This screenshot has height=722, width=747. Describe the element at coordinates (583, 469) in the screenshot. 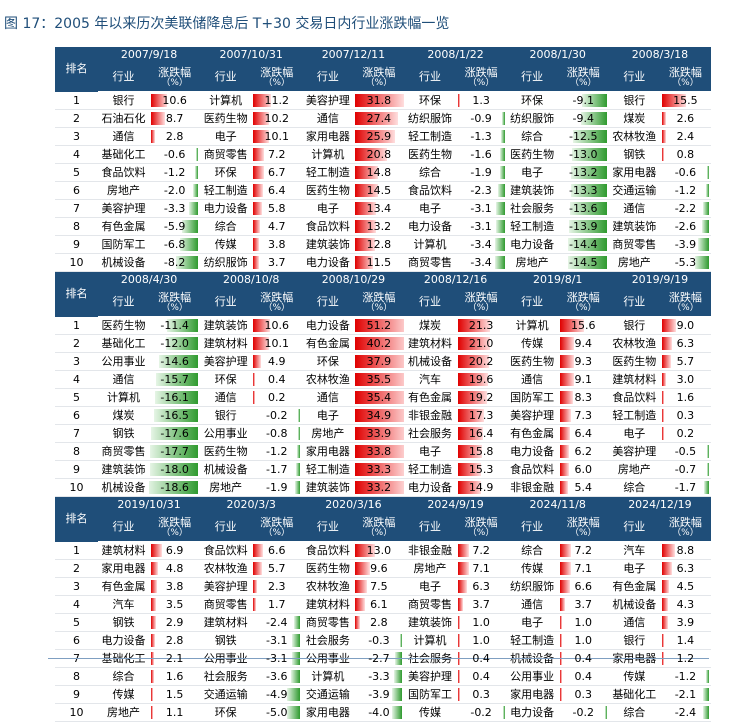

I see `change-value: 6.0` at that location.